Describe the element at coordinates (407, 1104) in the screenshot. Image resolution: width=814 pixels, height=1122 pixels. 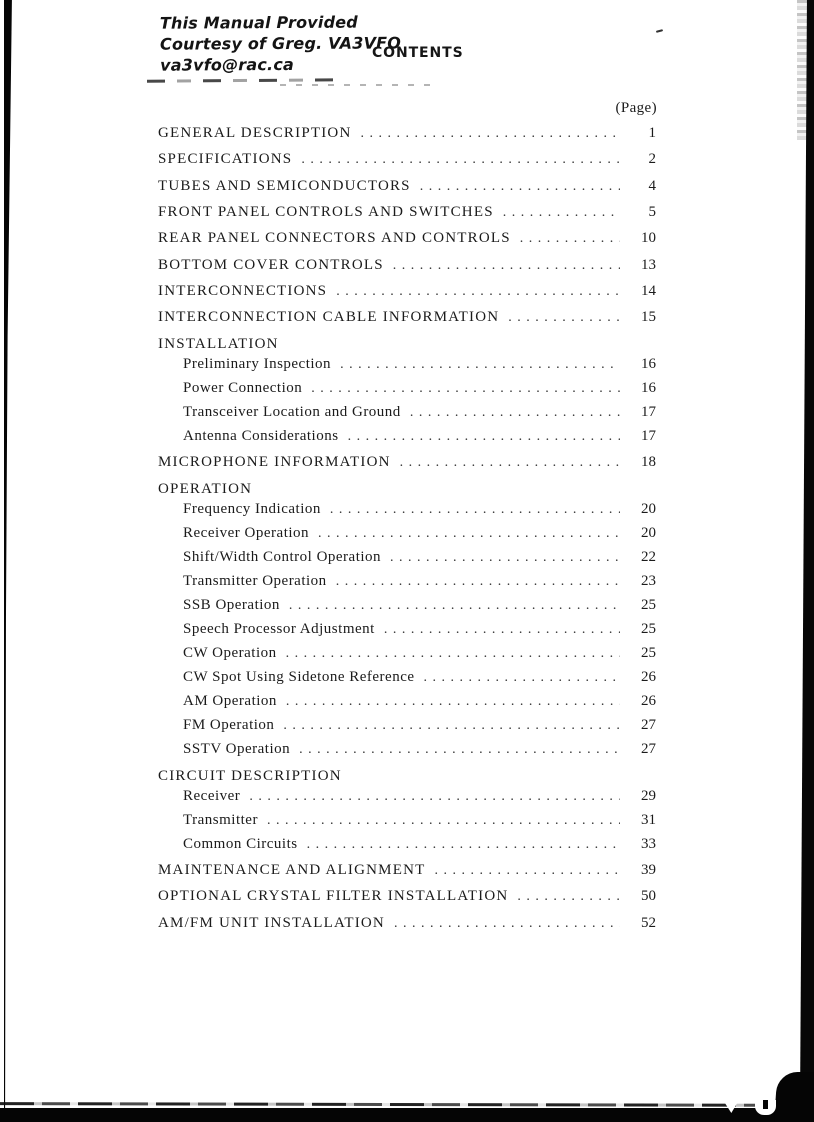
I see `scan-bottom-scratch-line` at that location.